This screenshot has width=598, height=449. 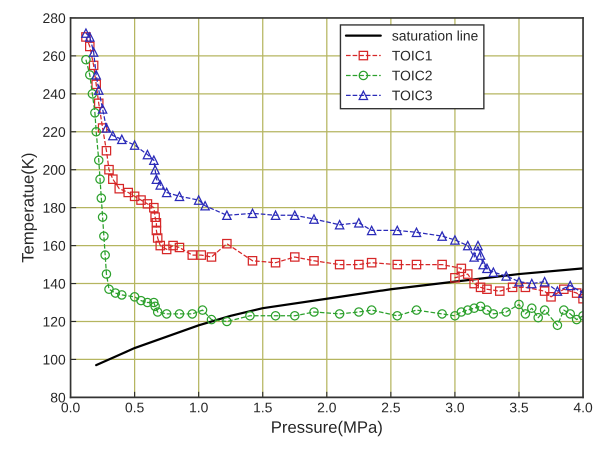 What do you see at coordinates (55, 283) in the screenshot?
I see `y-tick-label: 140` at bounding box center [55, 283].